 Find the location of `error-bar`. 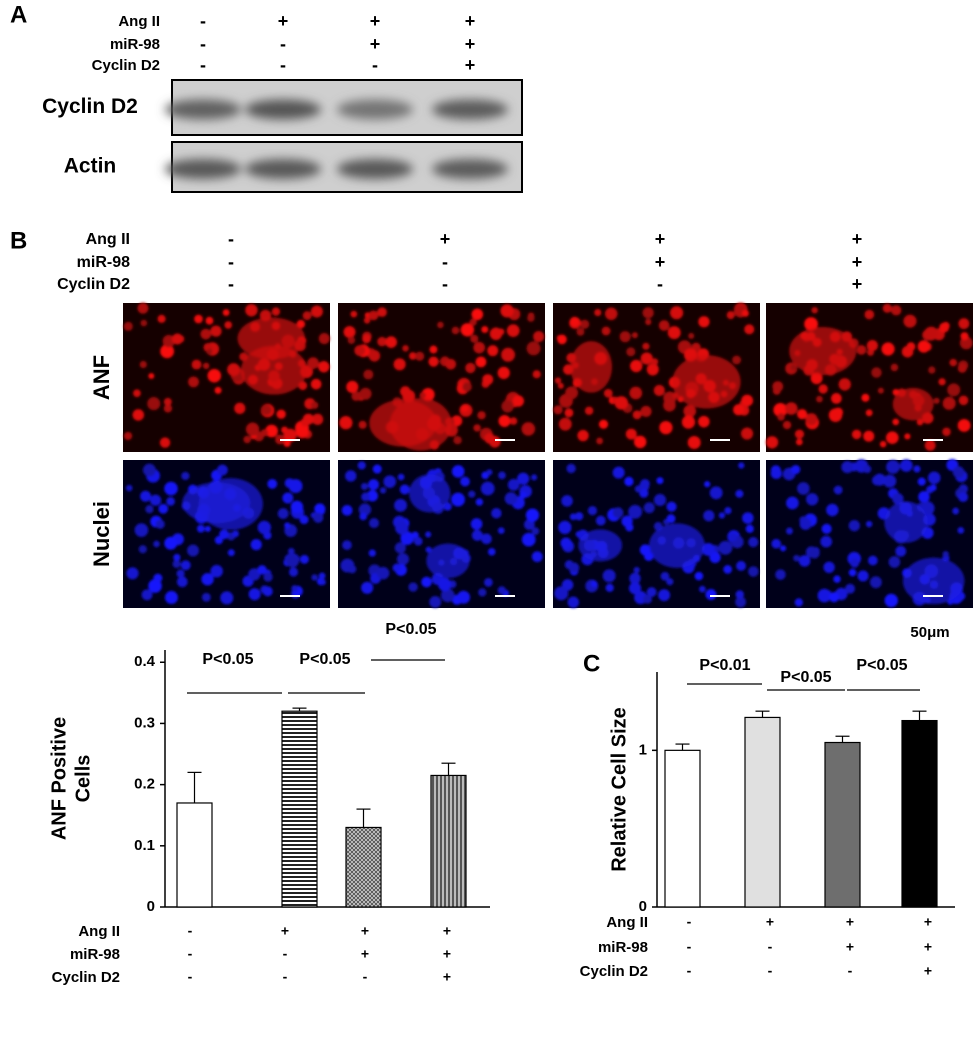

error-bar is located at coordinates (194, 787).